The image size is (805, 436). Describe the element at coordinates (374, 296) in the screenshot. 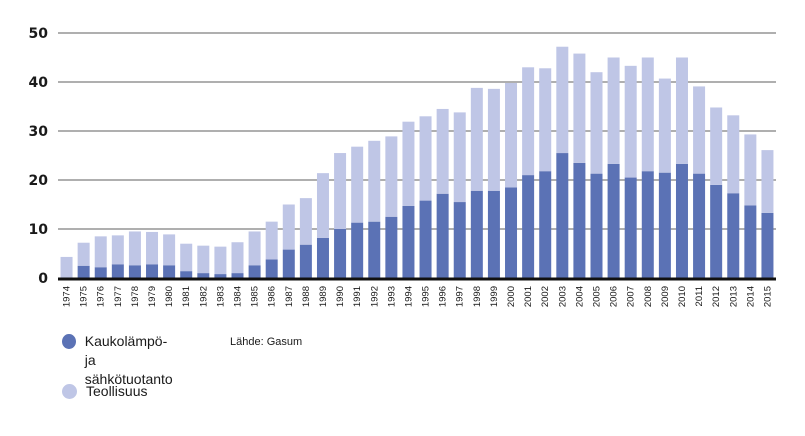

I see `x-tick-label: 1992` at that location.